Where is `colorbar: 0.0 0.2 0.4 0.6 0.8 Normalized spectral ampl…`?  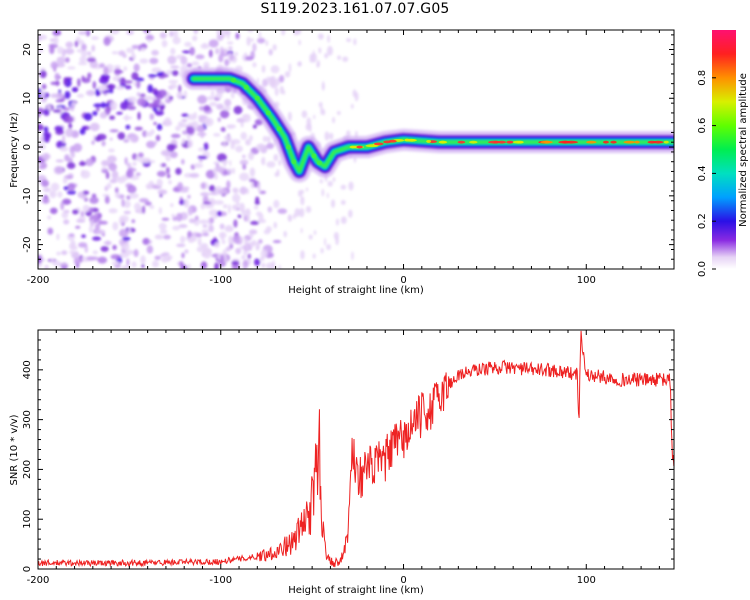
colorbar: 0.0 0.2 0.4 0.6 0.8 Normalized spectral ampl… is located at coordinates (723, 153).